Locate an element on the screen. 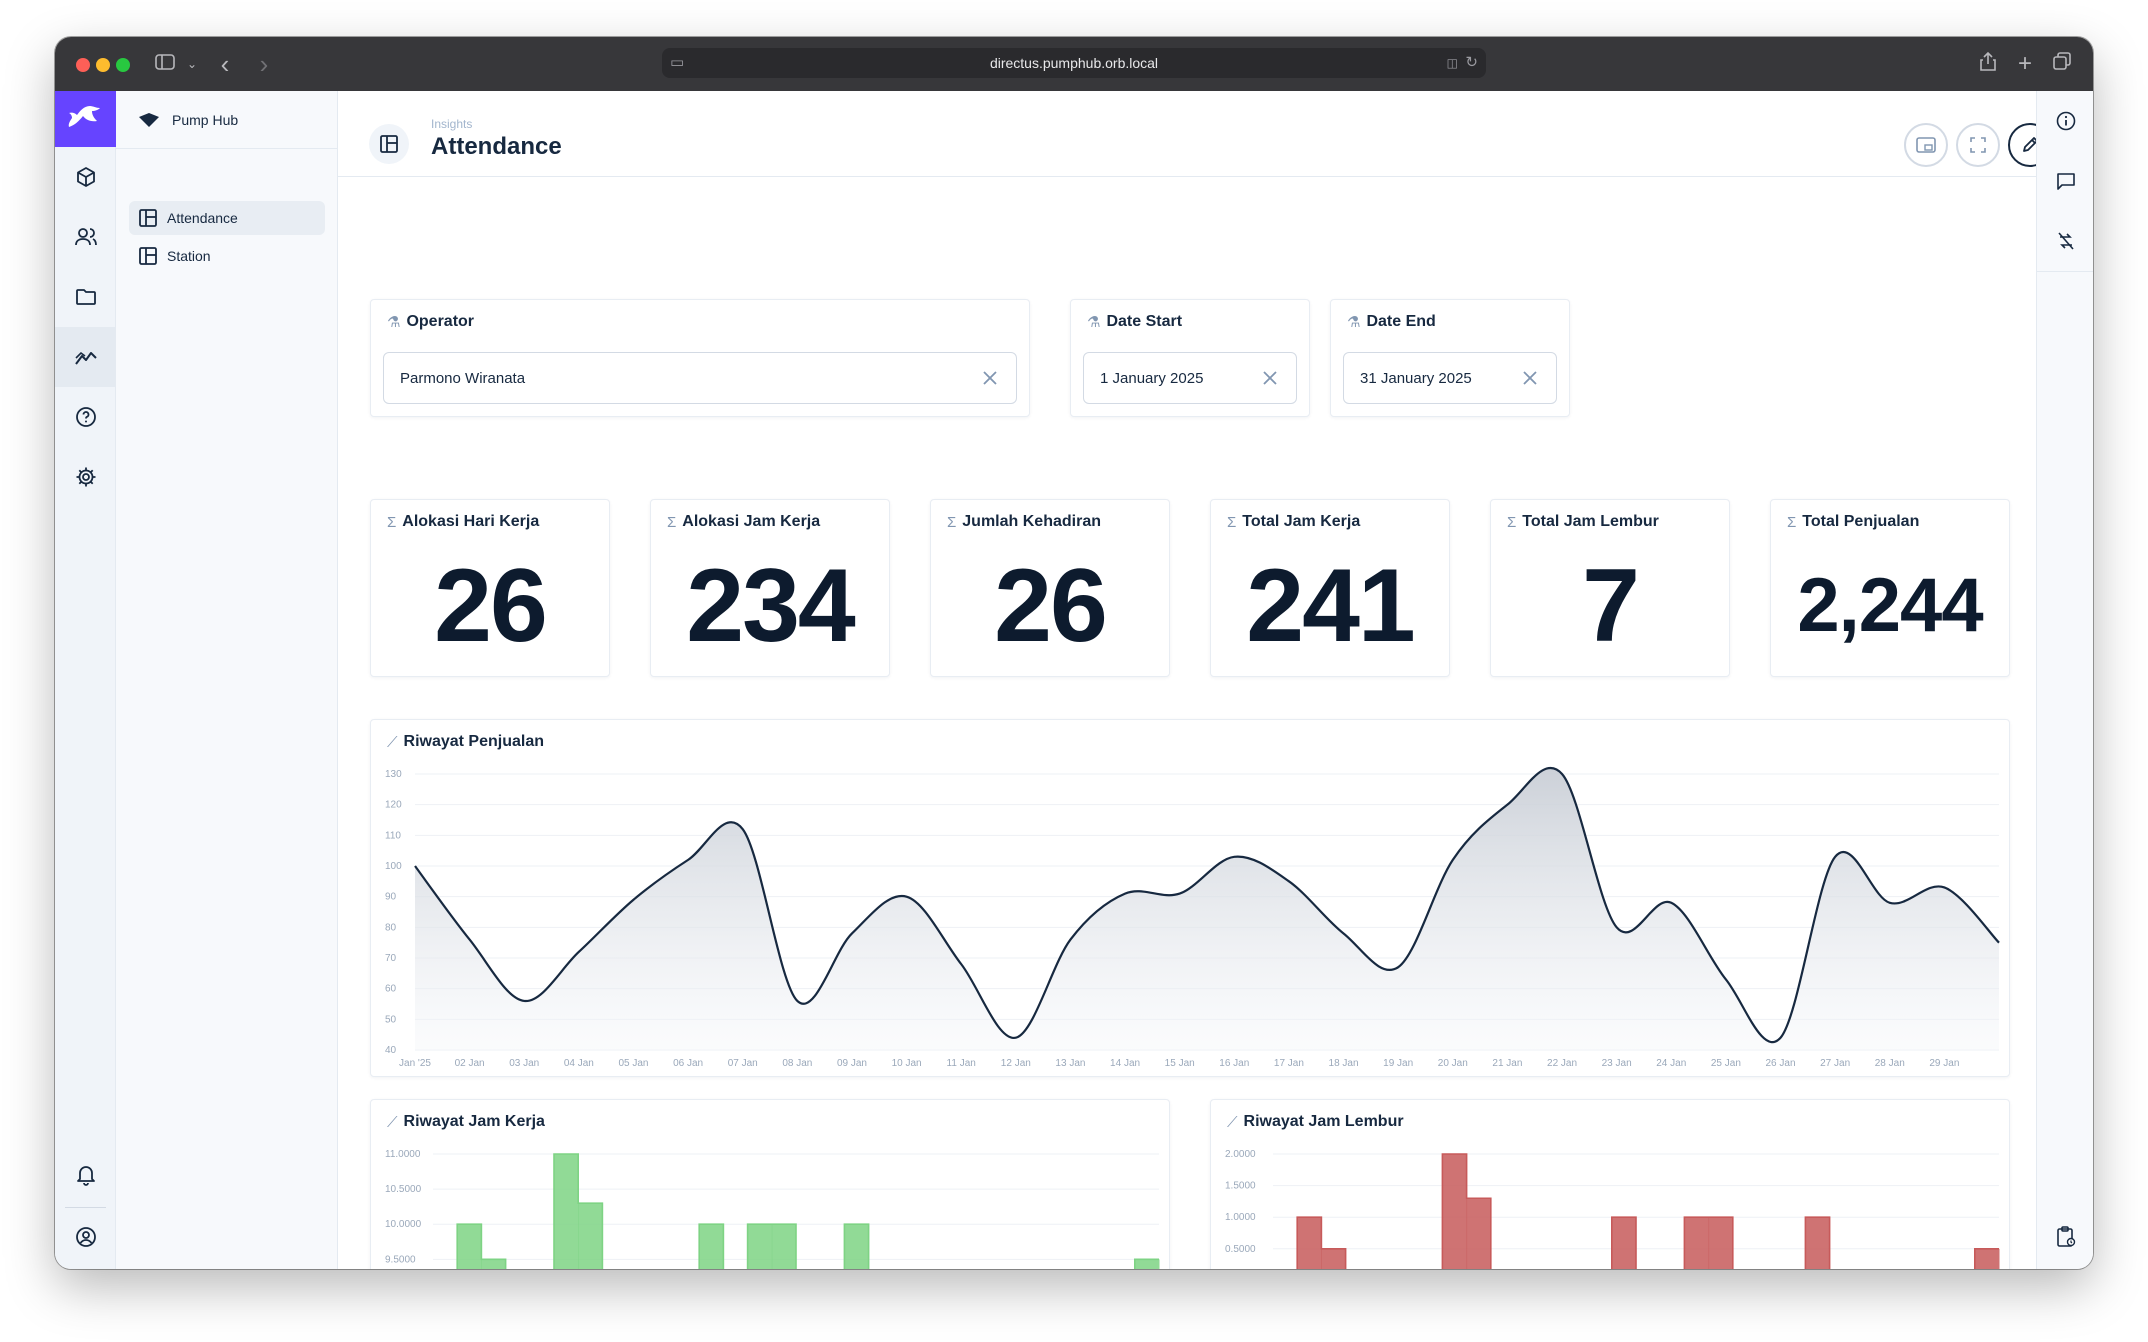 Image resolution: width=2148 pixels, height=1342 pixels. address-bar: ▭ directus.pumphub.orb.local ◫ ↻ is located at coordinates (1074, 63).